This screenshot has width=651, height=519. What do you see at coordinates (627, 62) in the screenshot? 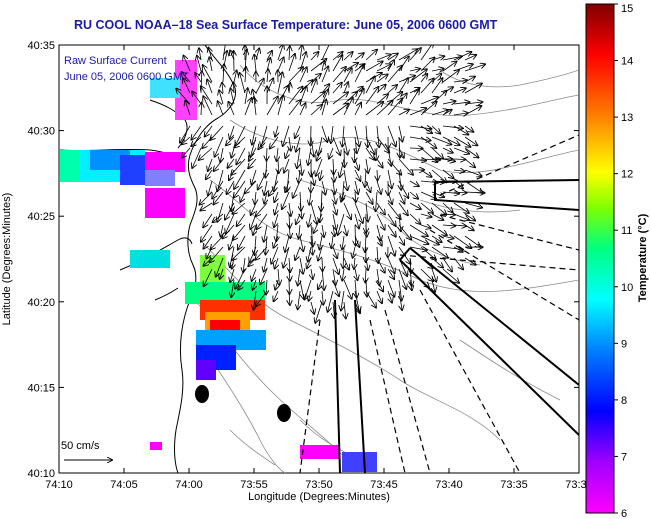
I see `colorbar-tick-label: 14` at bounding box center [627, 62].